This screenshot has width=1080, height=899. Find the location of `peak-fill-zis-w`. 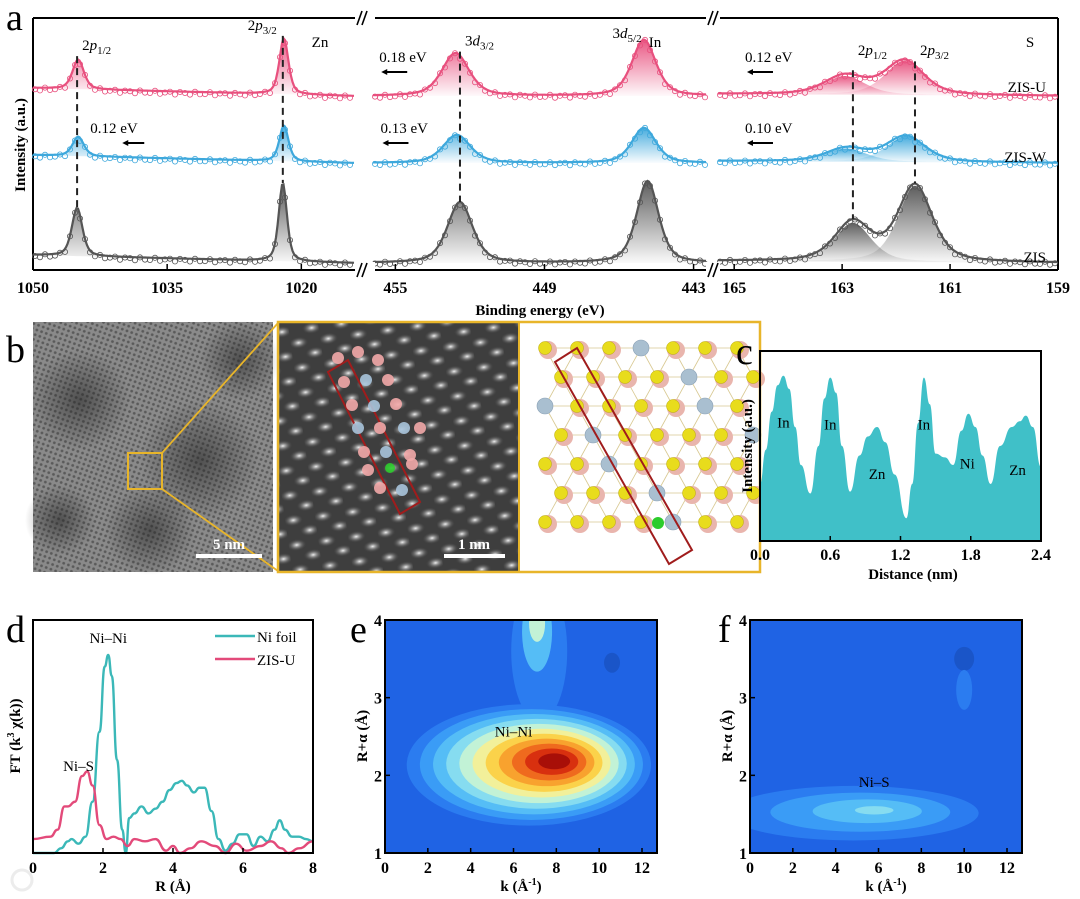

peak-fill-zis-w is located at coordinates (888, 149).